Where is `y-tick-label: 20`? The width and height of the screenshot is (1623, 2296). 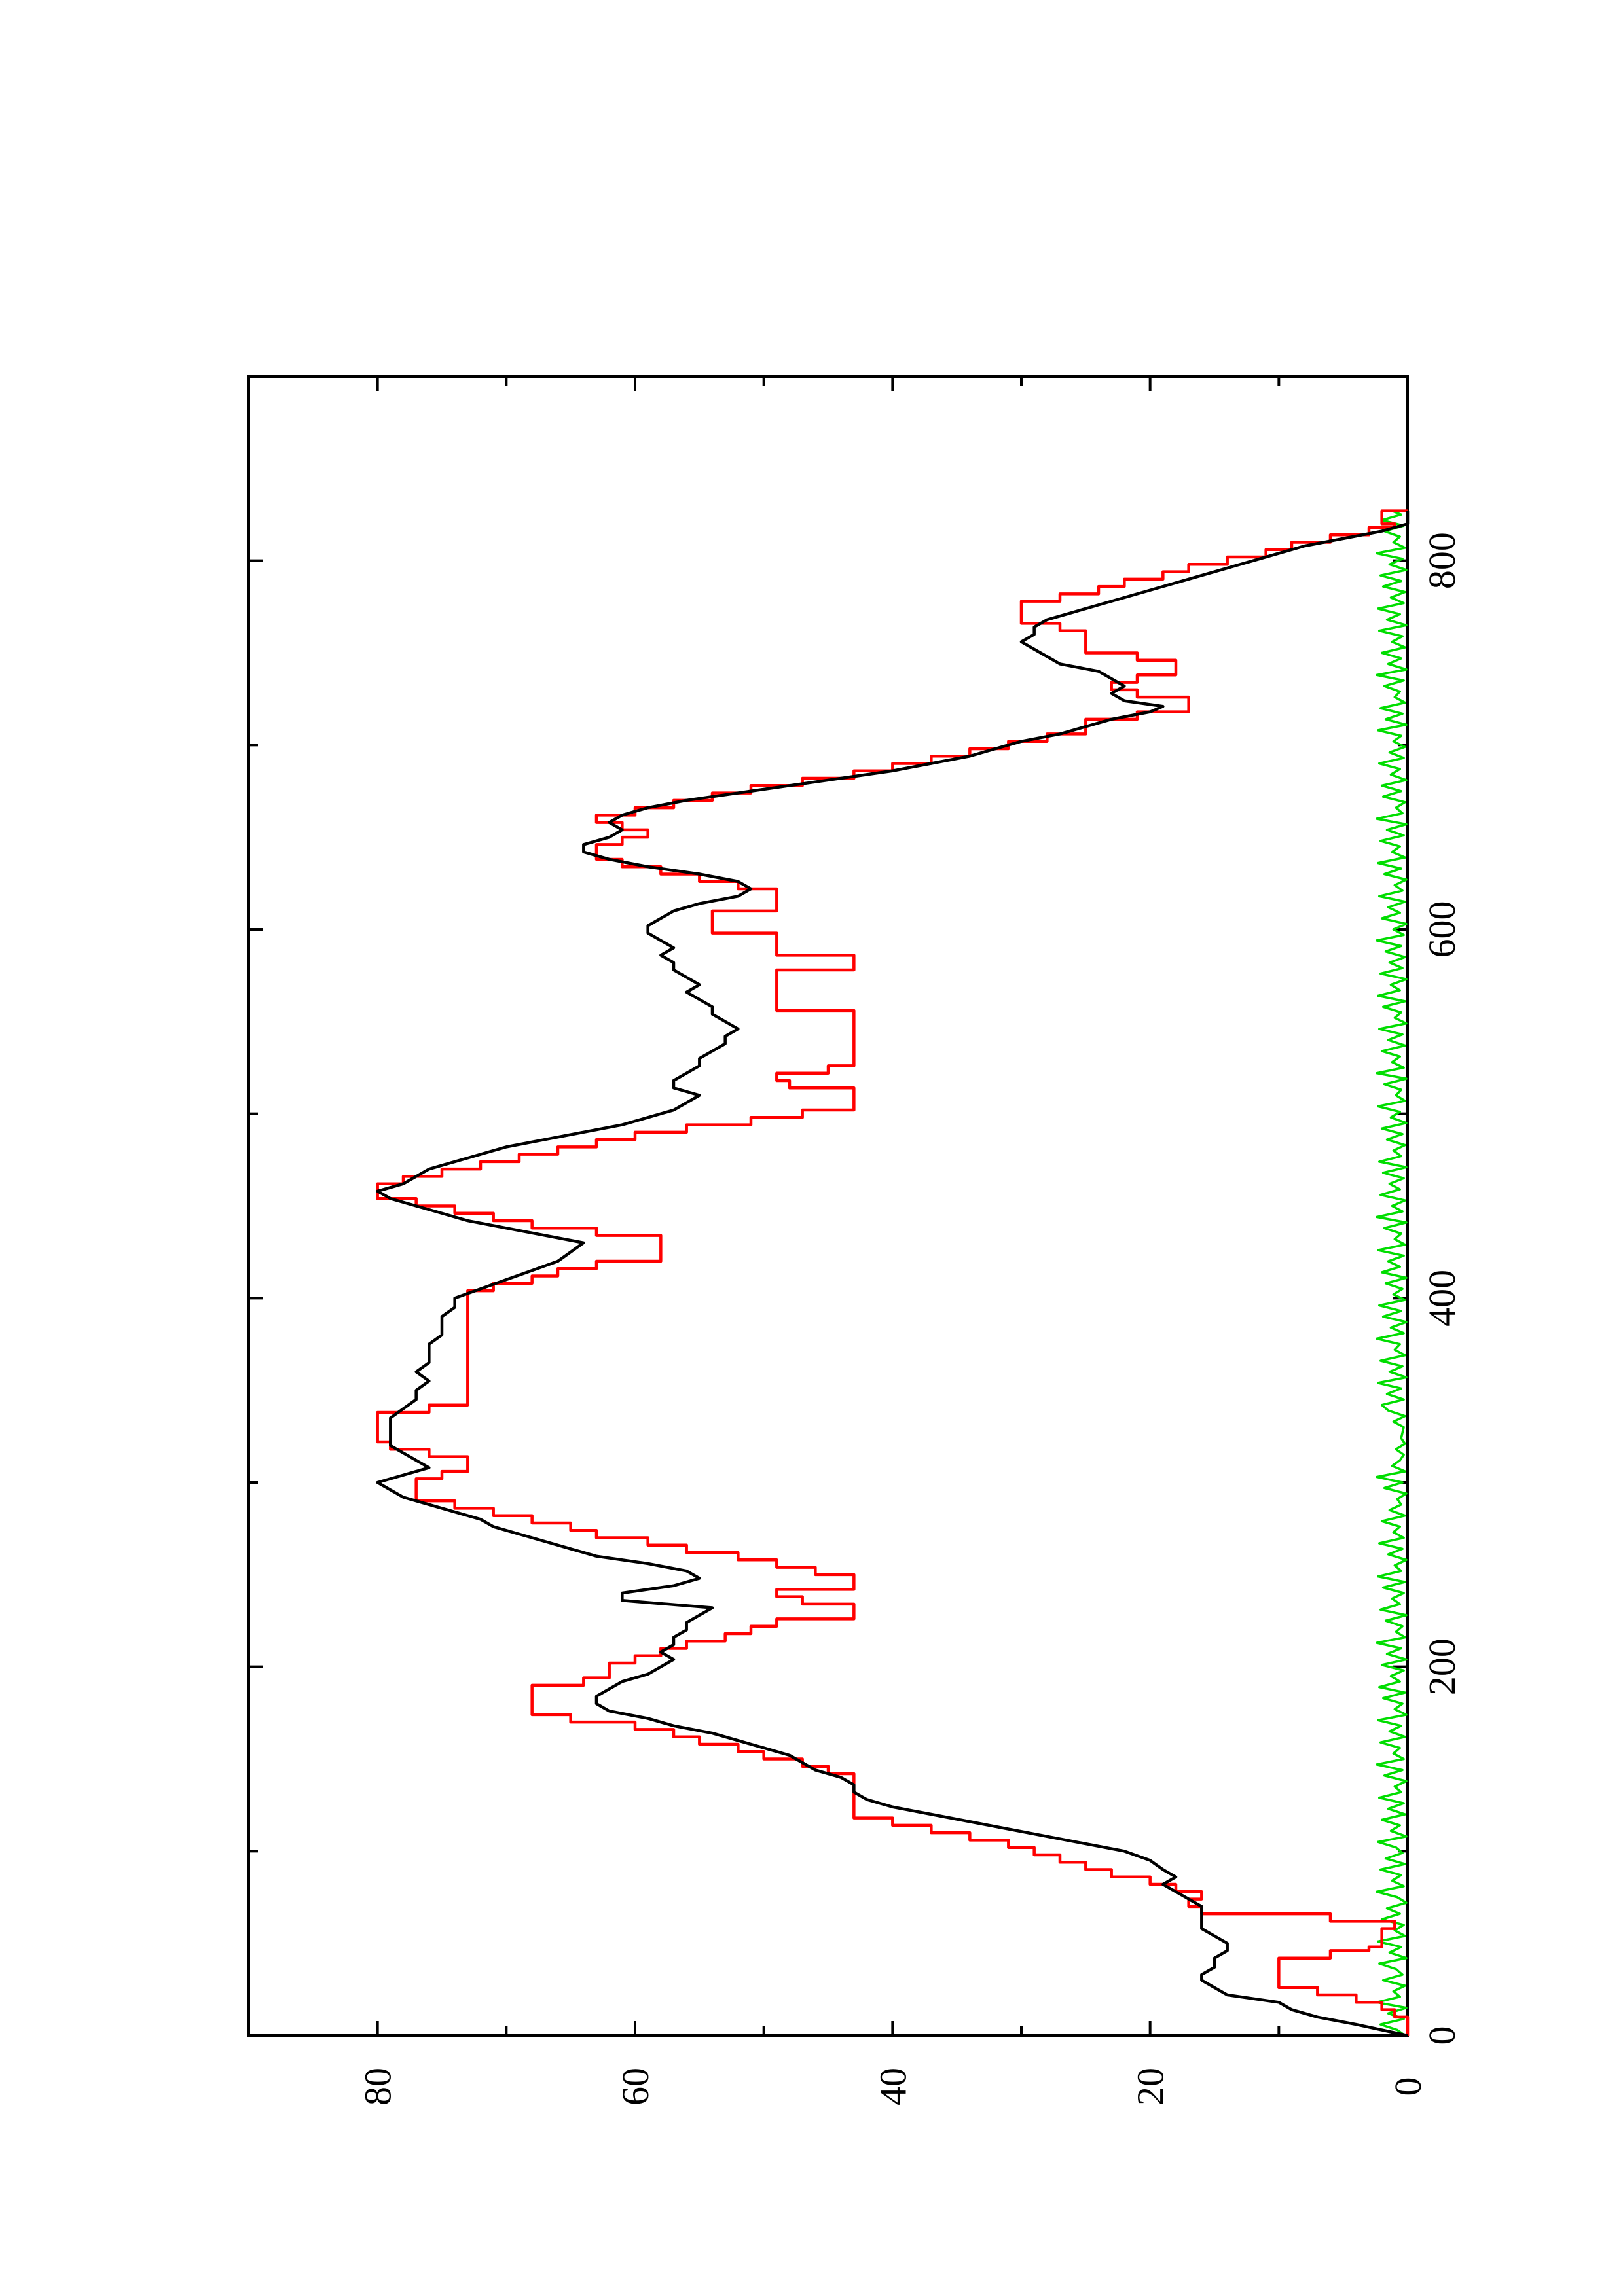
y-tick-label: 20 is located at coordinates (1150, 2087).